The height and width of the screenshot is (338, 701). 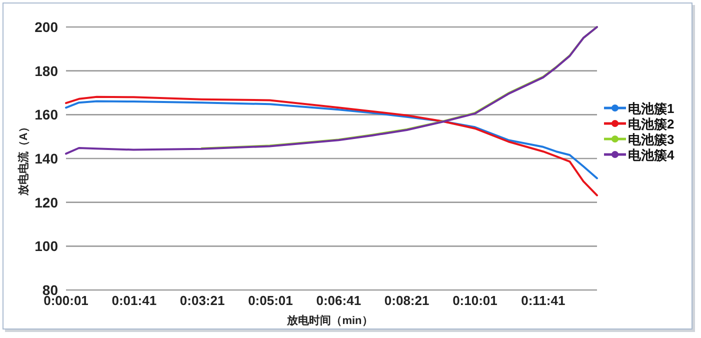 I want to click on legend-label: 电池簇1, so click(x=651, y=108).